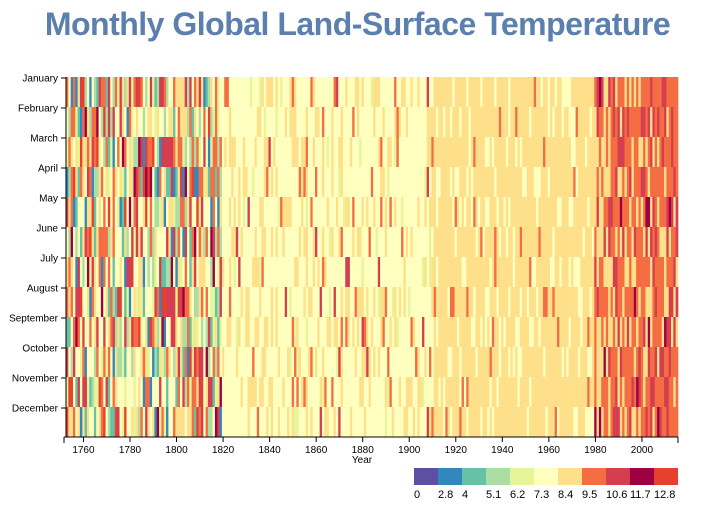  Describe the element at coordinates (130, 450) in the screenshot. I see `x-tick-label: 1780` at that location.